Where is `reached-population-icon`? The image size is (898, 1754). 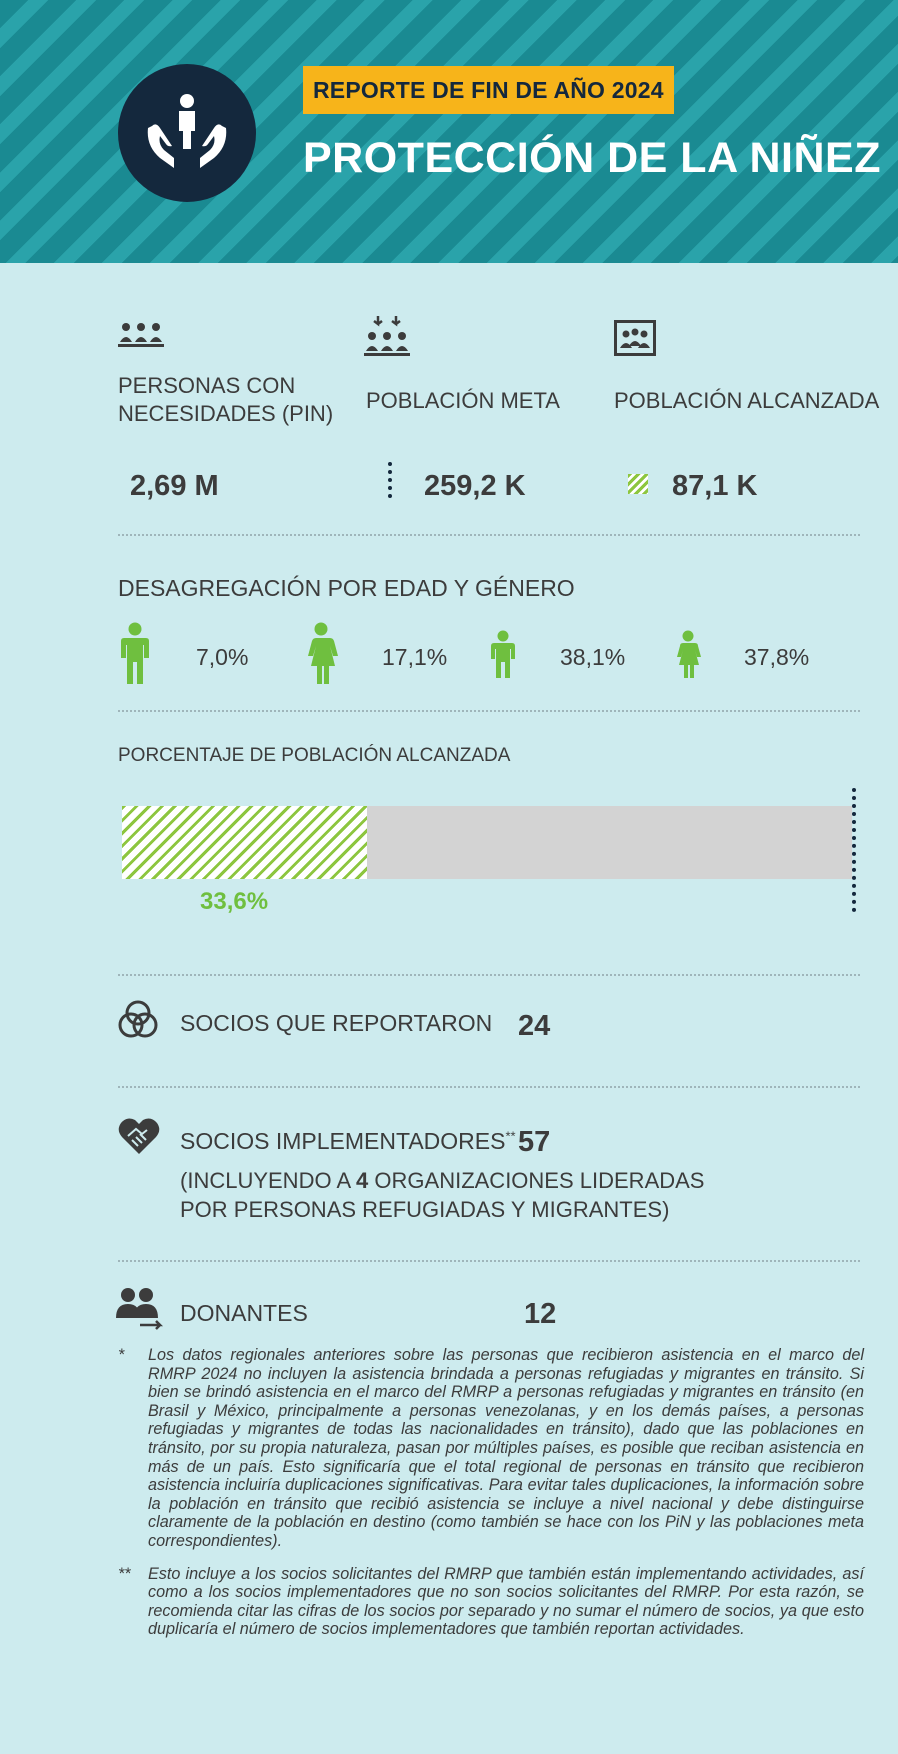
reached-population-icon is located at coordinates (635, 338).